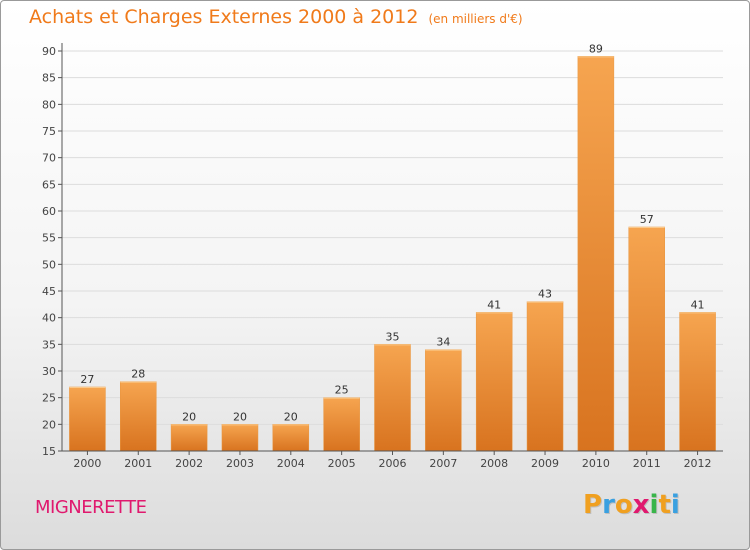 Image resolution: width=750 pixels, height=550 pixels. Describe the element at coordinates (49, 371) in the screenshot. I see `y-tick-label: 30` at that location.